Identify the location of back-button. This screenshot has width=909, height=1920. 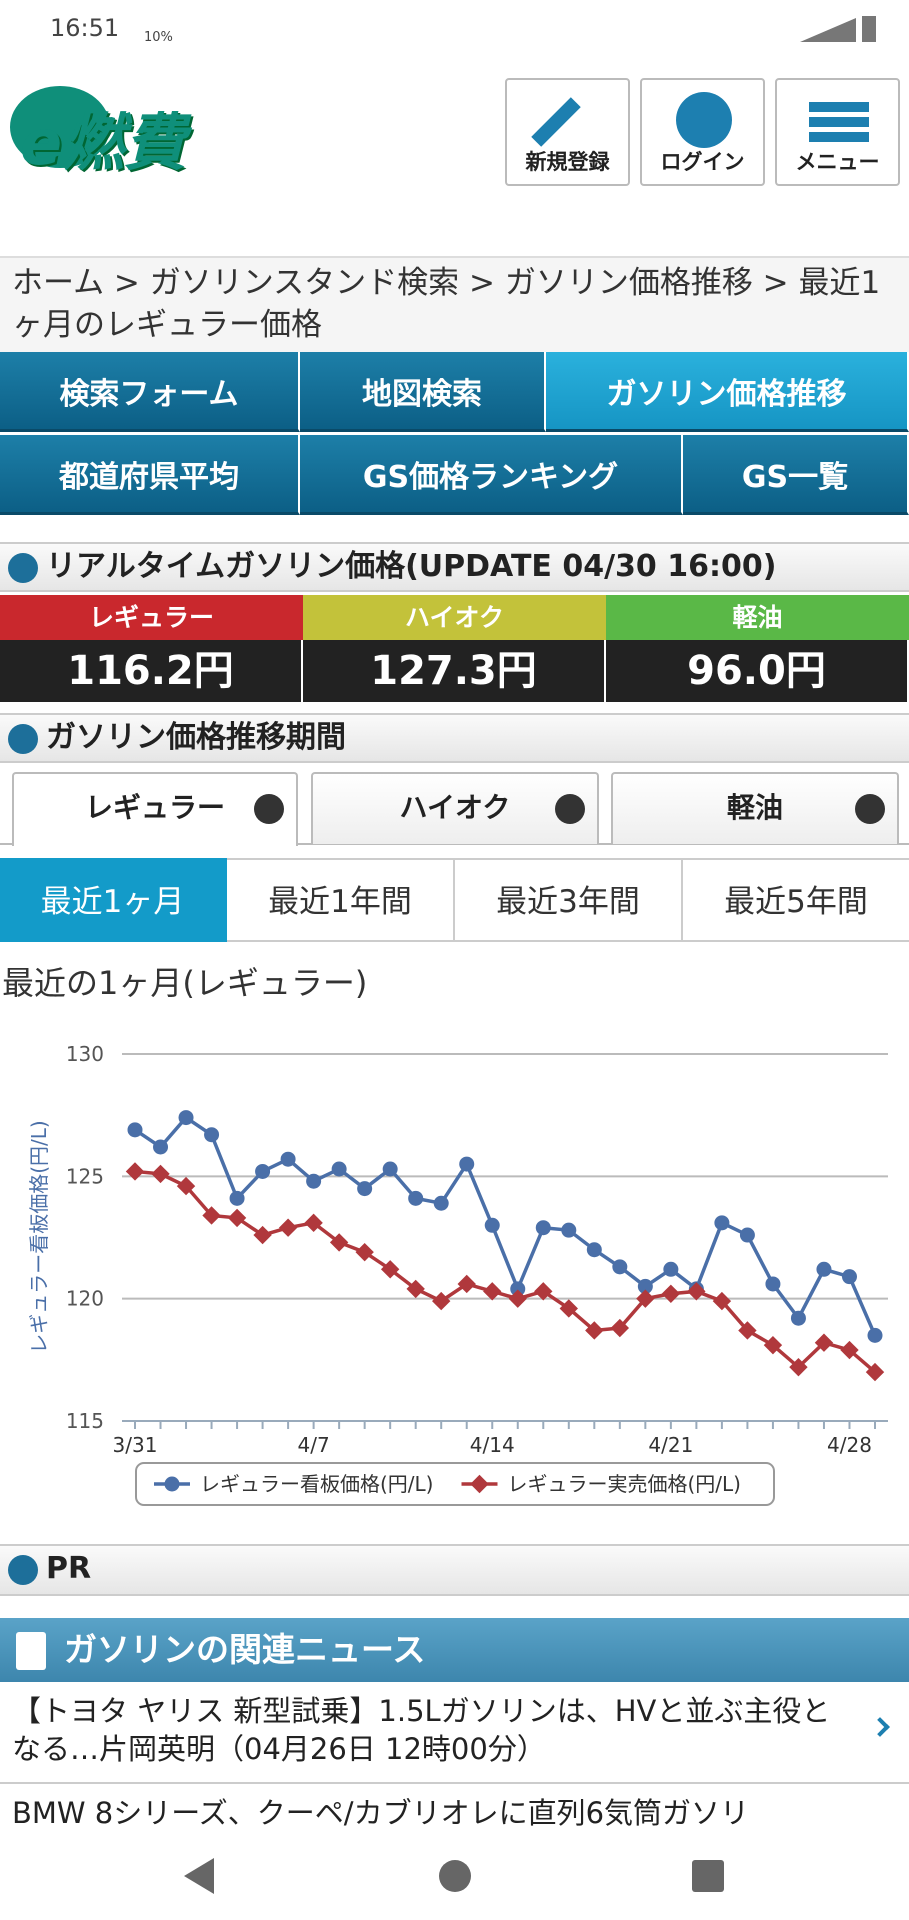
(199, 1876).